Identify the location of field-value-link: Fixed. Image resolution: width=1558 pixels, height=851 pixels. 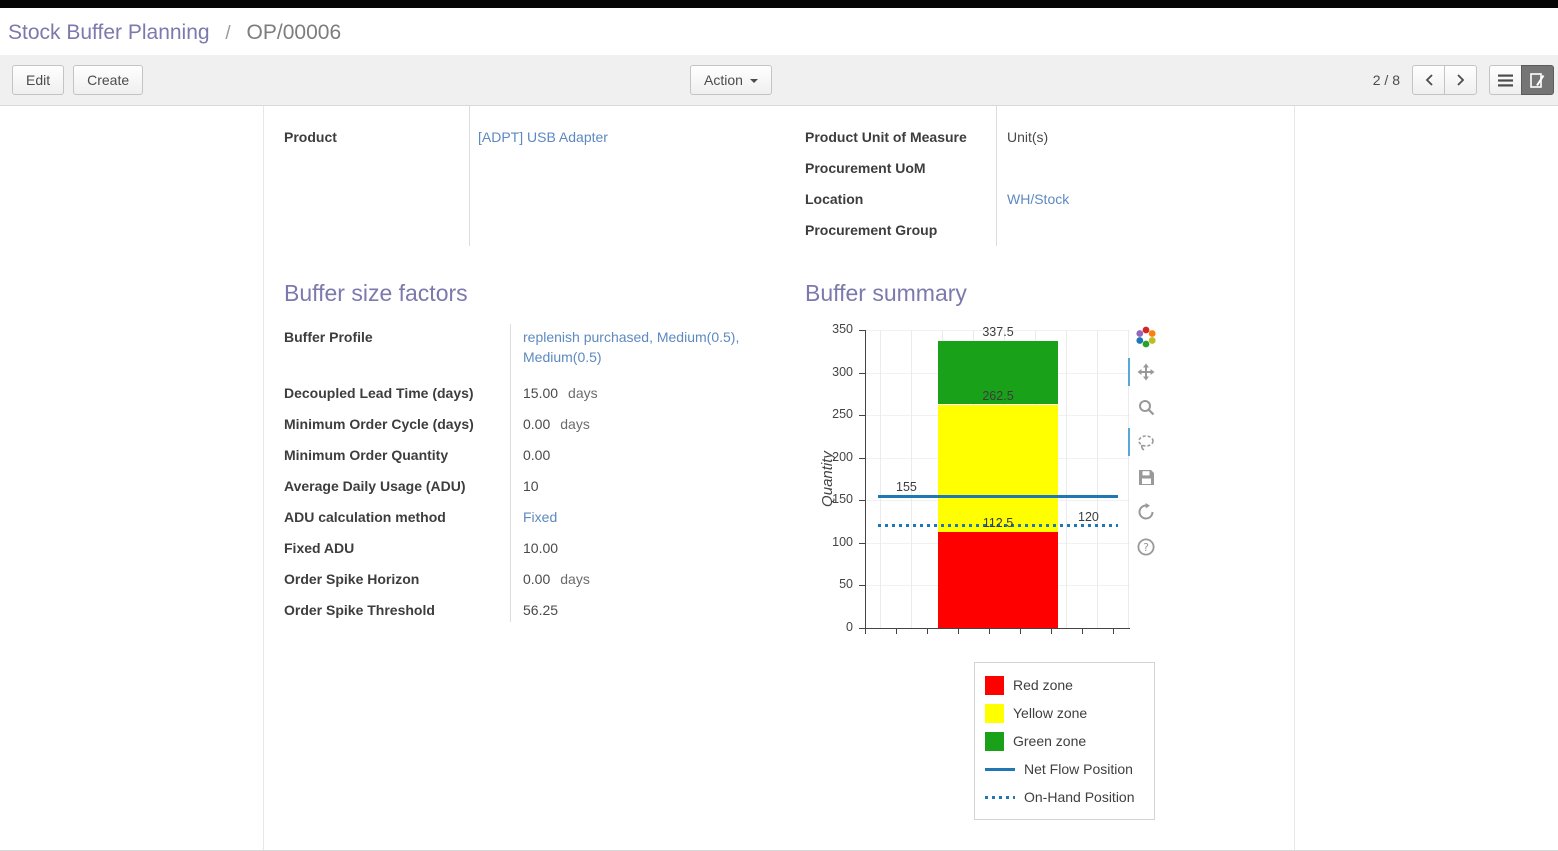
(540, 517).